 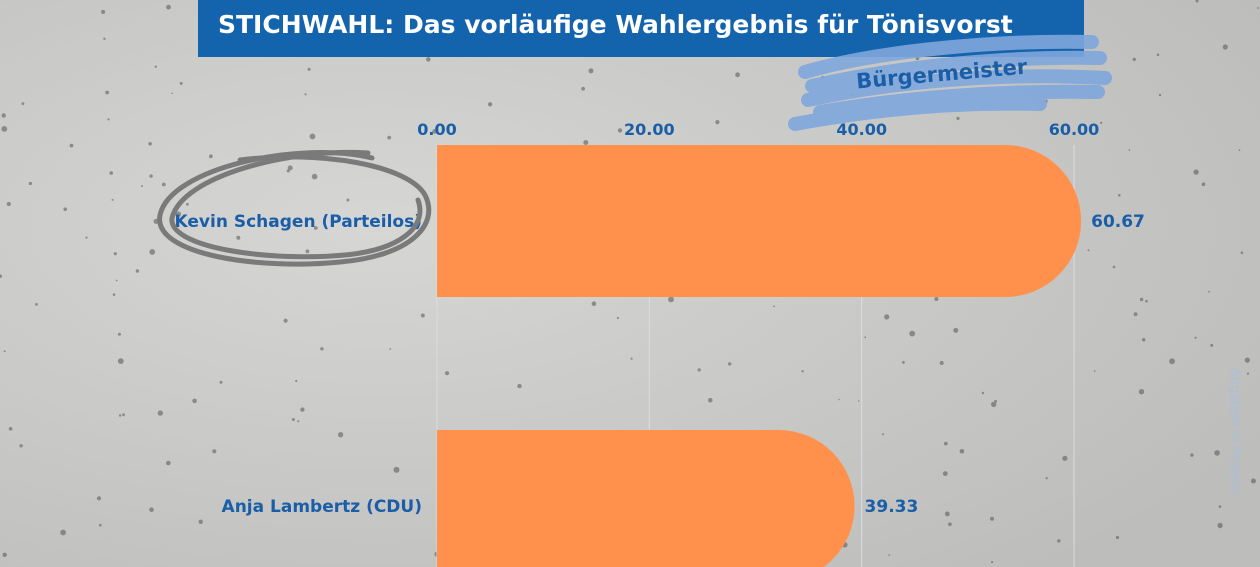 What do you see at coordinates (649, 129) in the screenshot?
I see `x-tick-label: 20.00` at bounding box center [649, 129].